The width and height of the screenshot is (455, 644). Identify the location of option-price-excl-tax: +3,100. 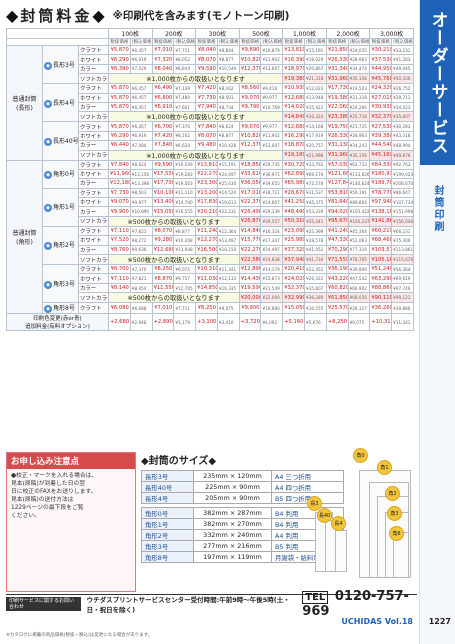
(206, 322).